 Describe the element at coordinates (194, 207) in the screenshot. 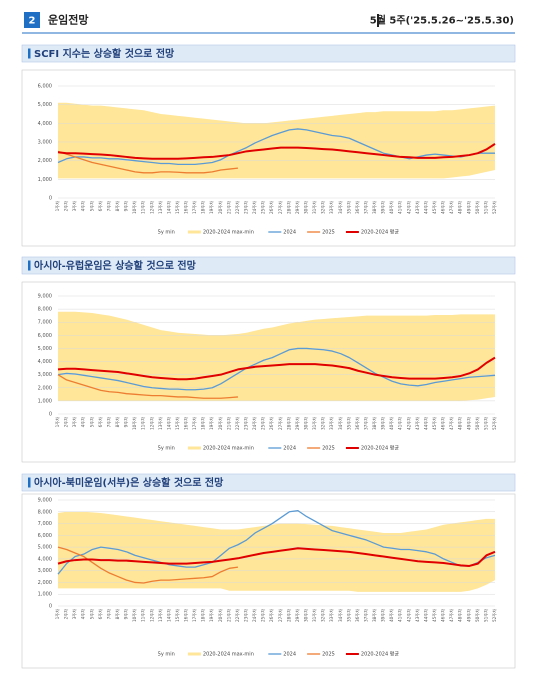

I see `x-tick-label: 17주차` at that location.